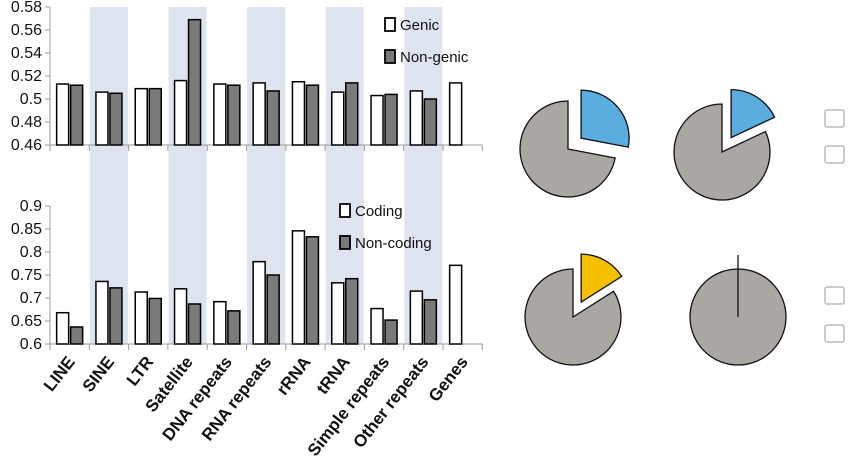 This screenshot has width=850, height=472. What do you see at coordinates (31, 252) in the screenshot?
I see `y-tick-label: 0.8` at bounding box center [31, 252].